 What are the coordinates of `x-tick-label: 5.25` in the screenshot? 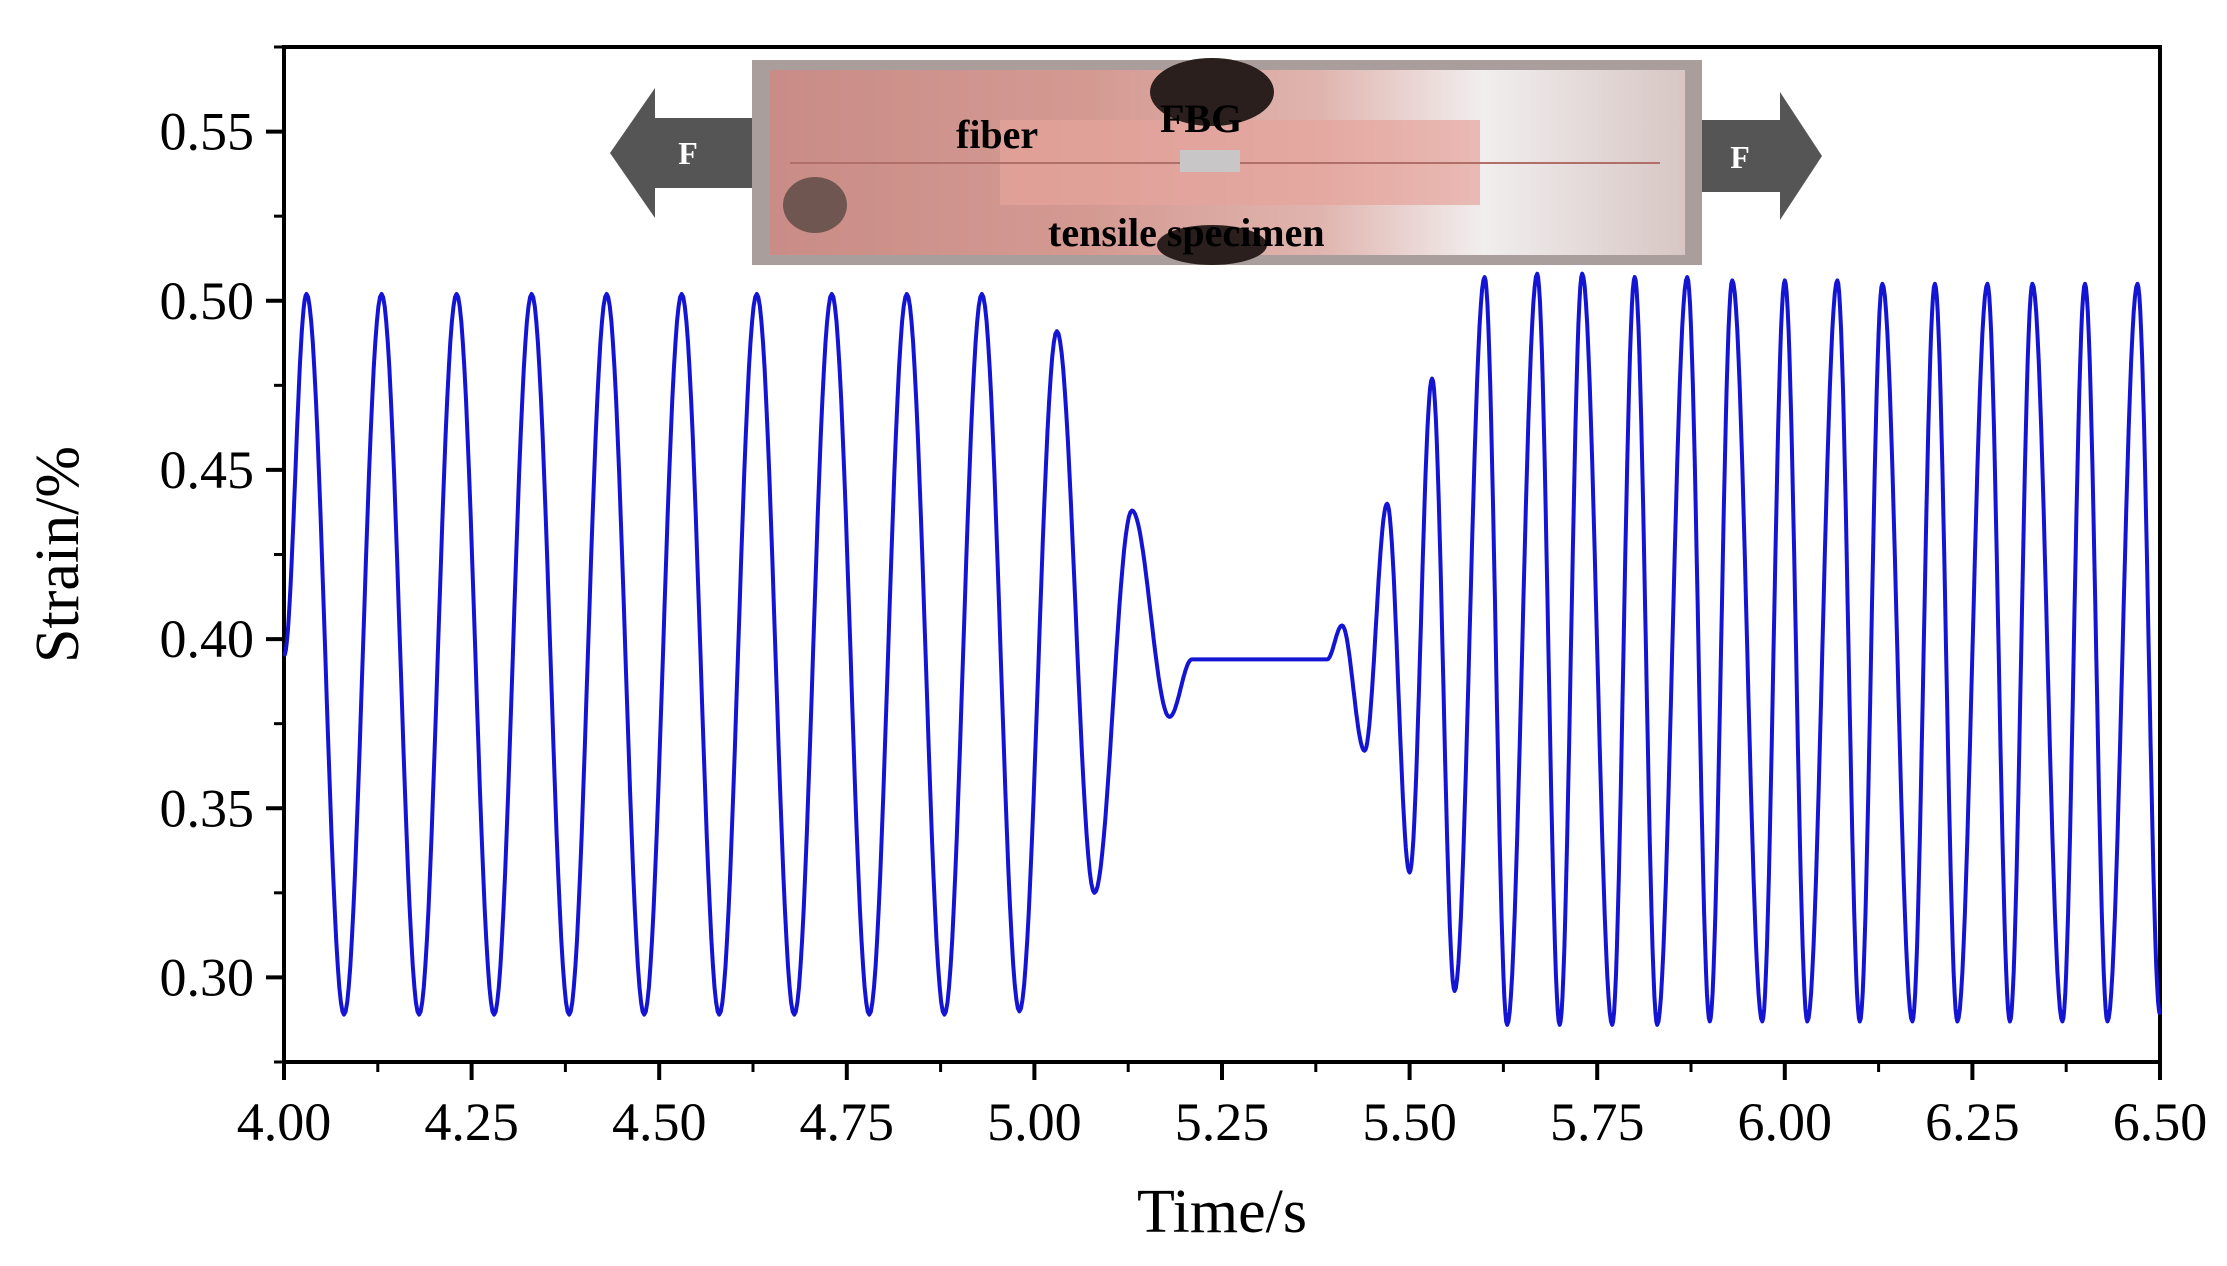 It's located at (1222, 1122).